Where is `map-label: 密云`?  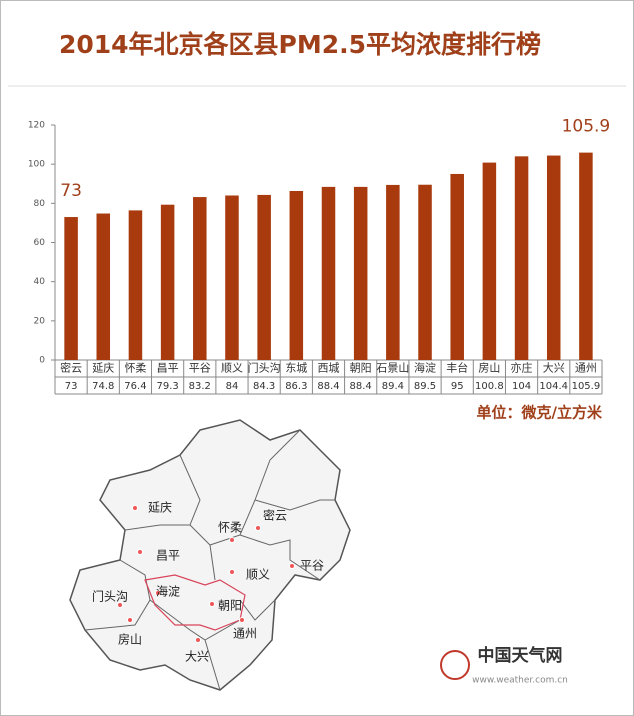
map-label: 密云 is located at coordinates (275, 515).